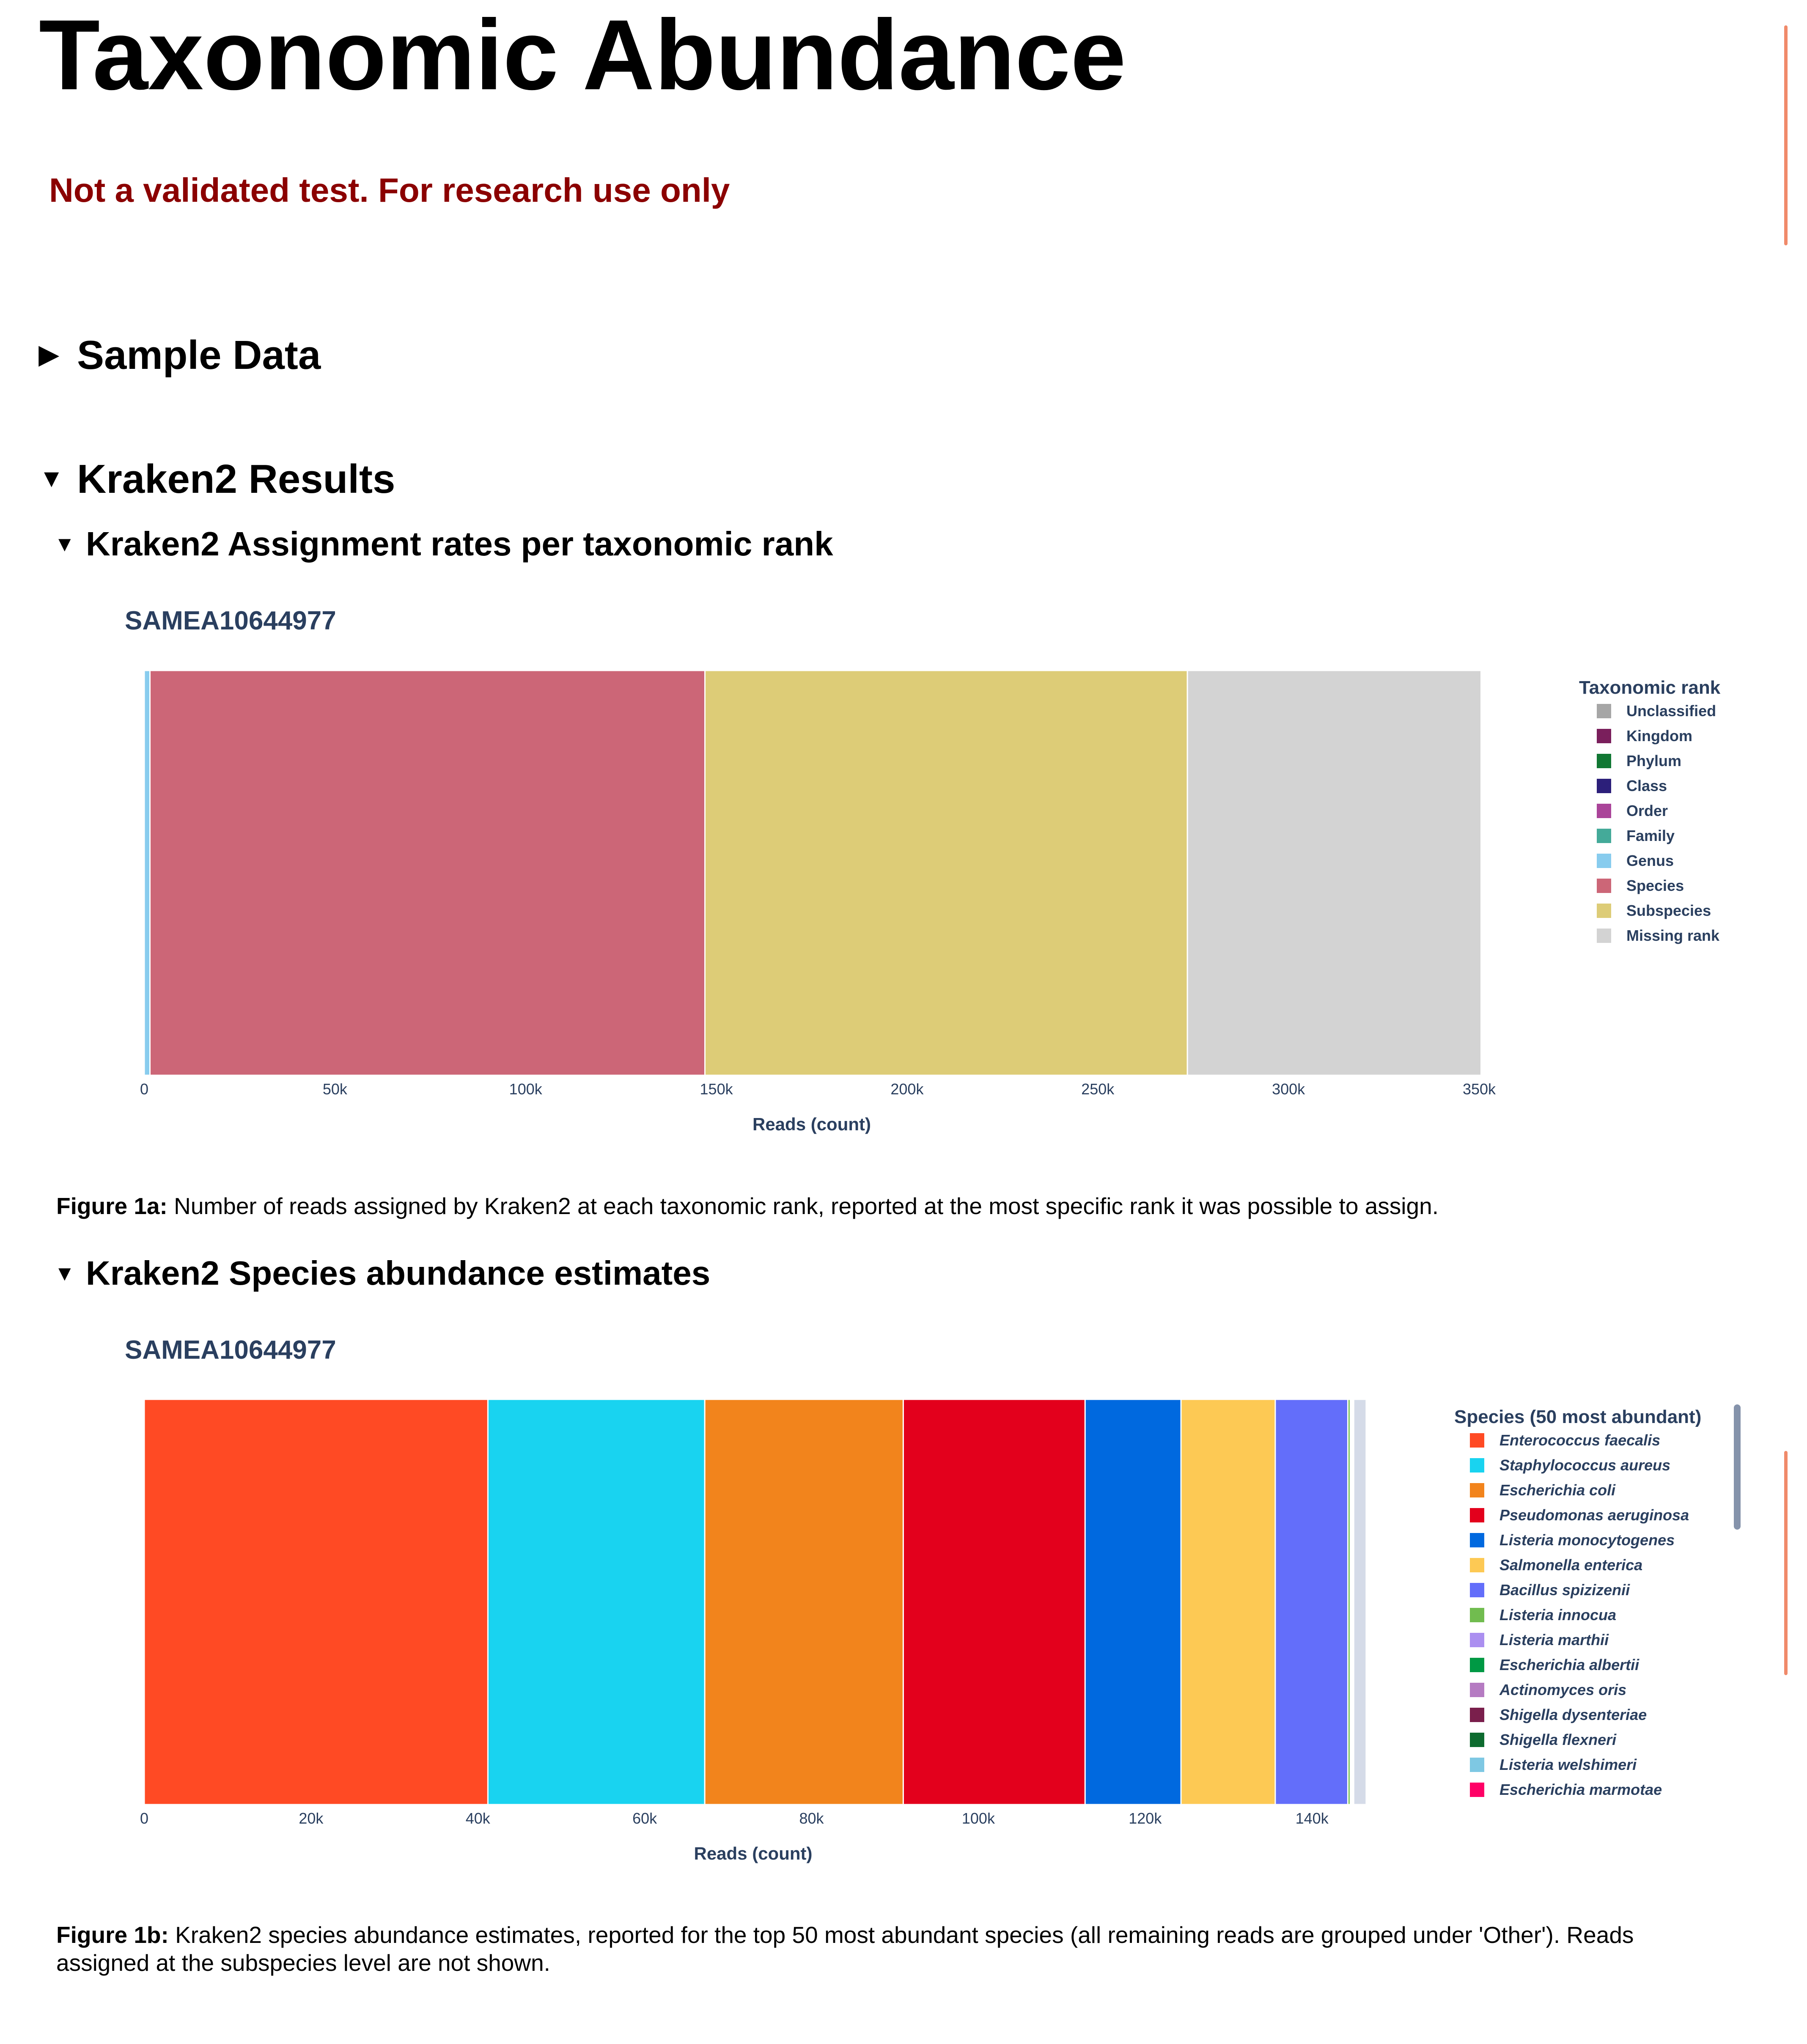 The height and width of the screenshot is (2044, 1807). What do you see at coordinates (1098, 1089) in the screenshot?
I see `x-tick-label: 250k` at bounding box center [1098, 1089].